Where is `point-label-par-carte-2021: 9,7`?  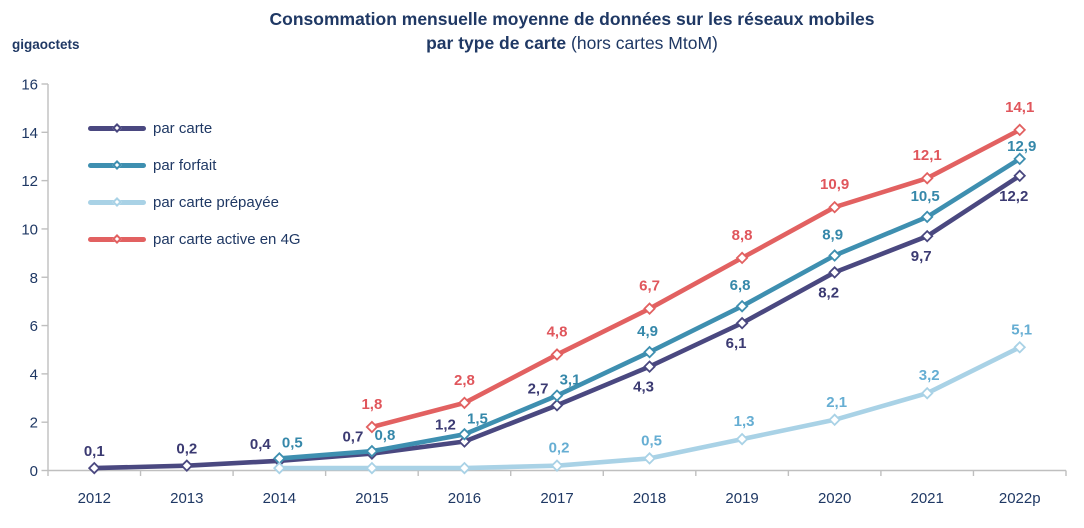 point-label-par-carte-2021: 9,7 is located at coordinates (921, 256).